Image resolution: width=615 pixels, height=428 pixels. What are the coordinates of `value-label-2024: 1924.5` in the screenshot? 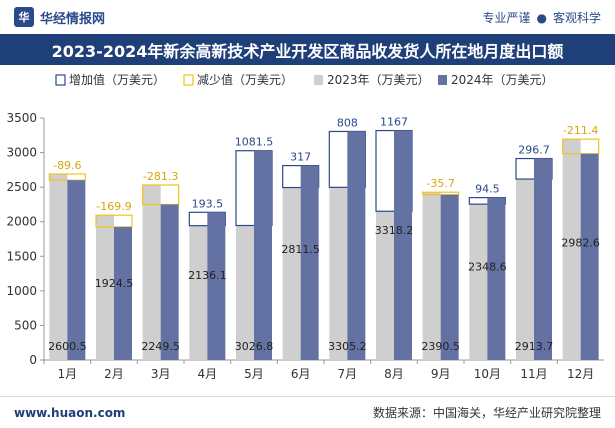 It's located at (114, 283).